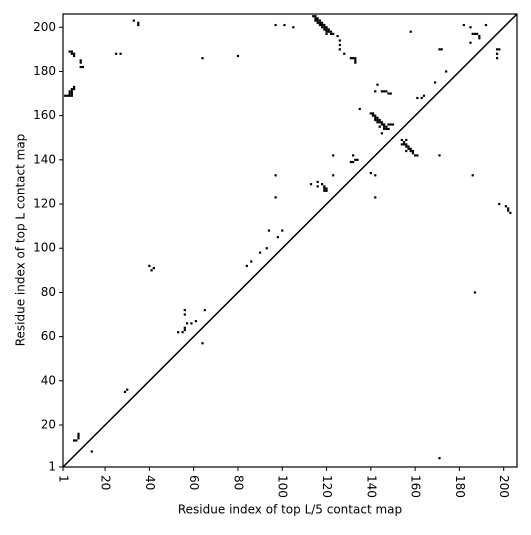 Image resolution: width=531 pixels, height=535 pixels. What do you see at coordinates (44, 204) in the screenshot?
I see `y-tick-label: 120` at bounding box center [44, 204].